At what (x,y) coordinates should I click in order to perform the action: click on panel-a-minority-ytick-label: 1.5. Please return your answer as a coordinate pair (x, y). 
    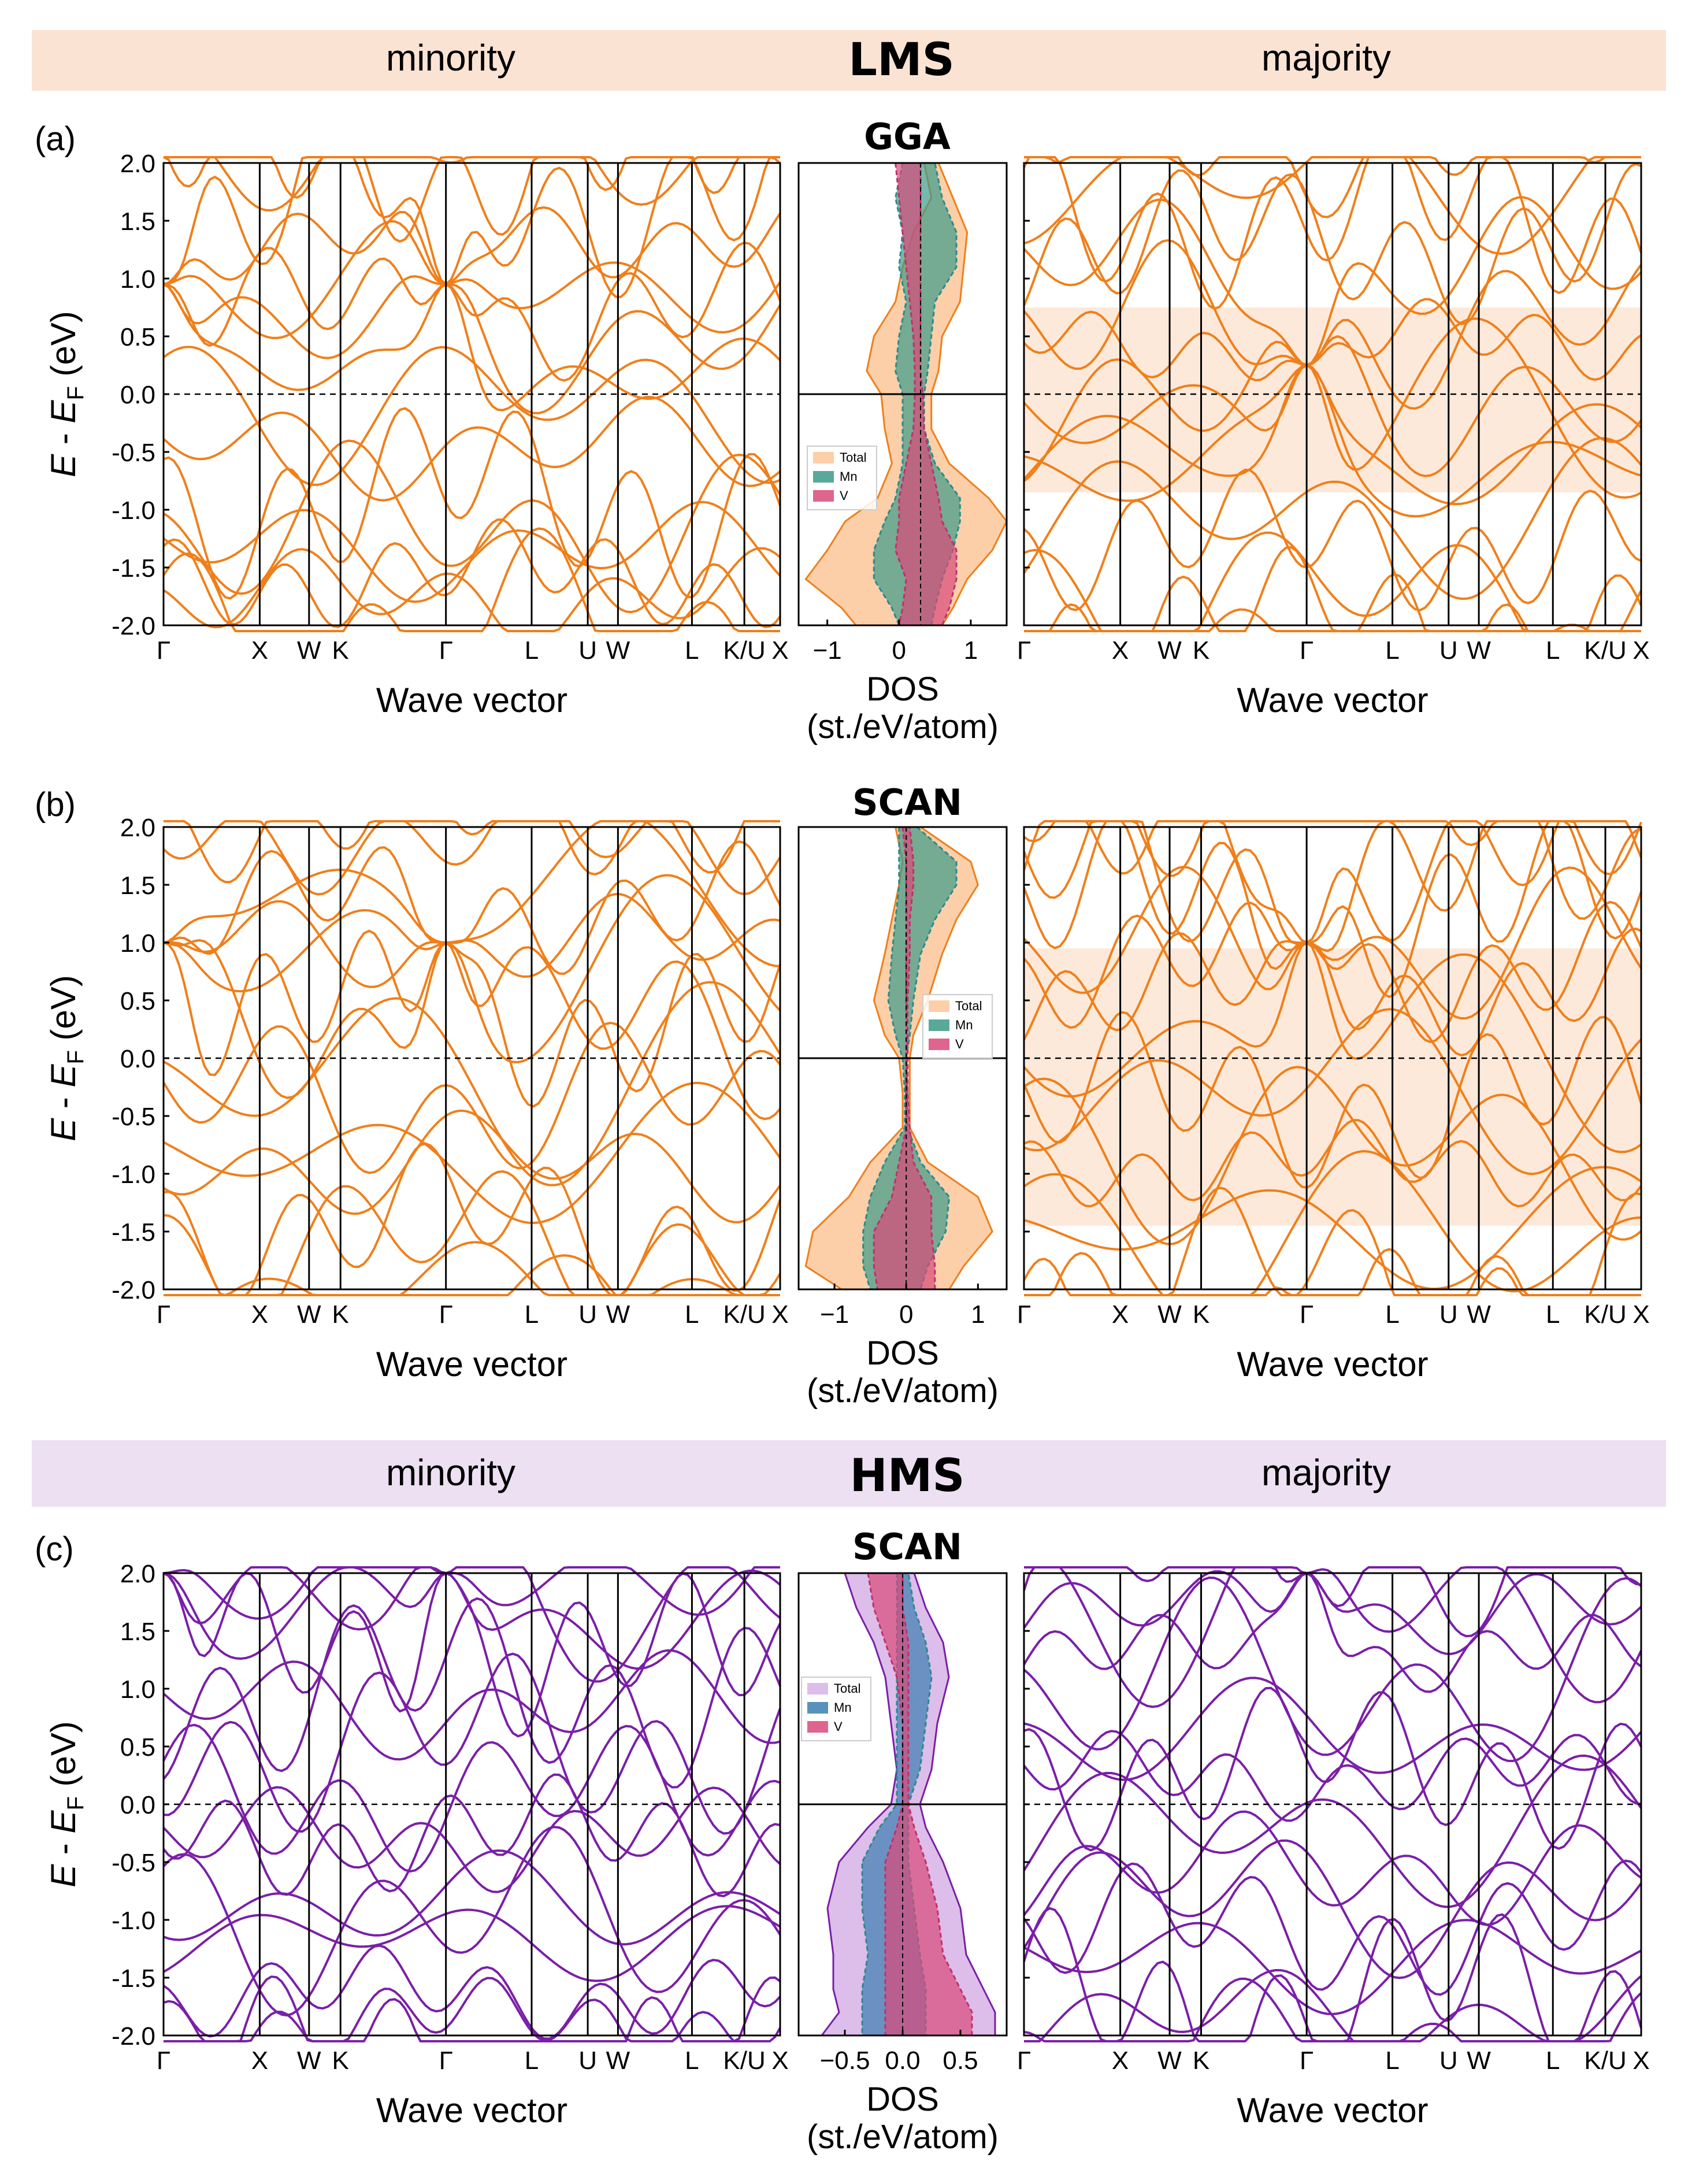
    Looking at the image, I should click on (137, 221).